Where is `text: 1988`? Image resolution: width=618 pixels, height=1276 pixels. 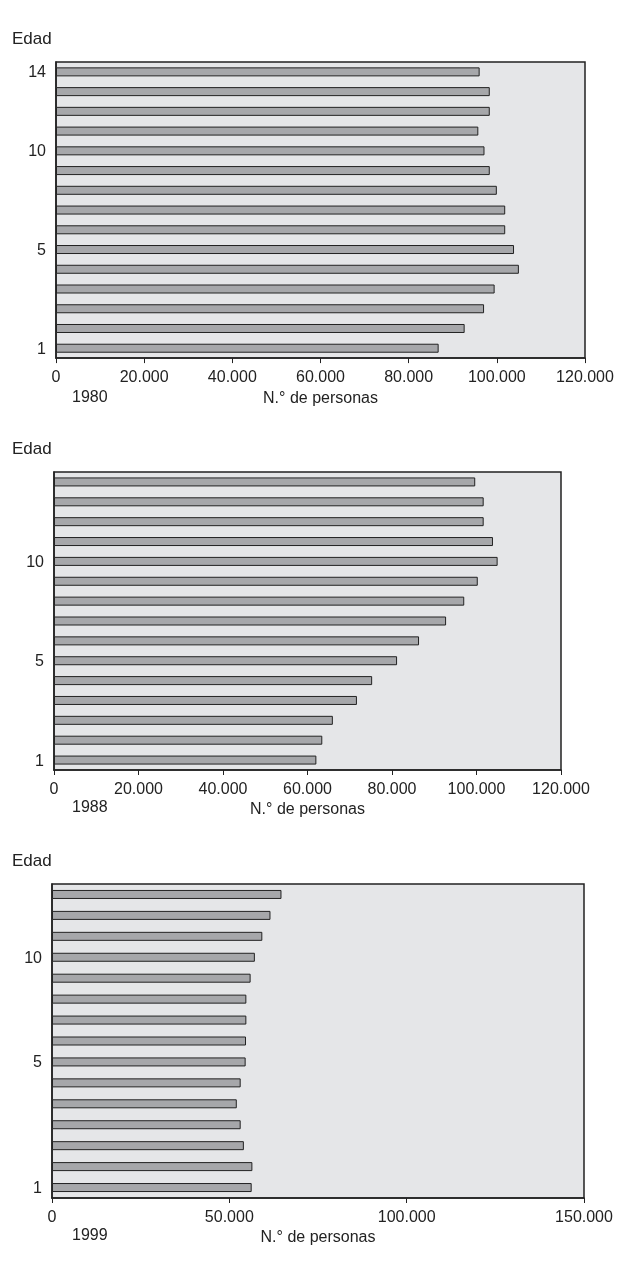 text: 1988 is located at coordinates (90, 806).